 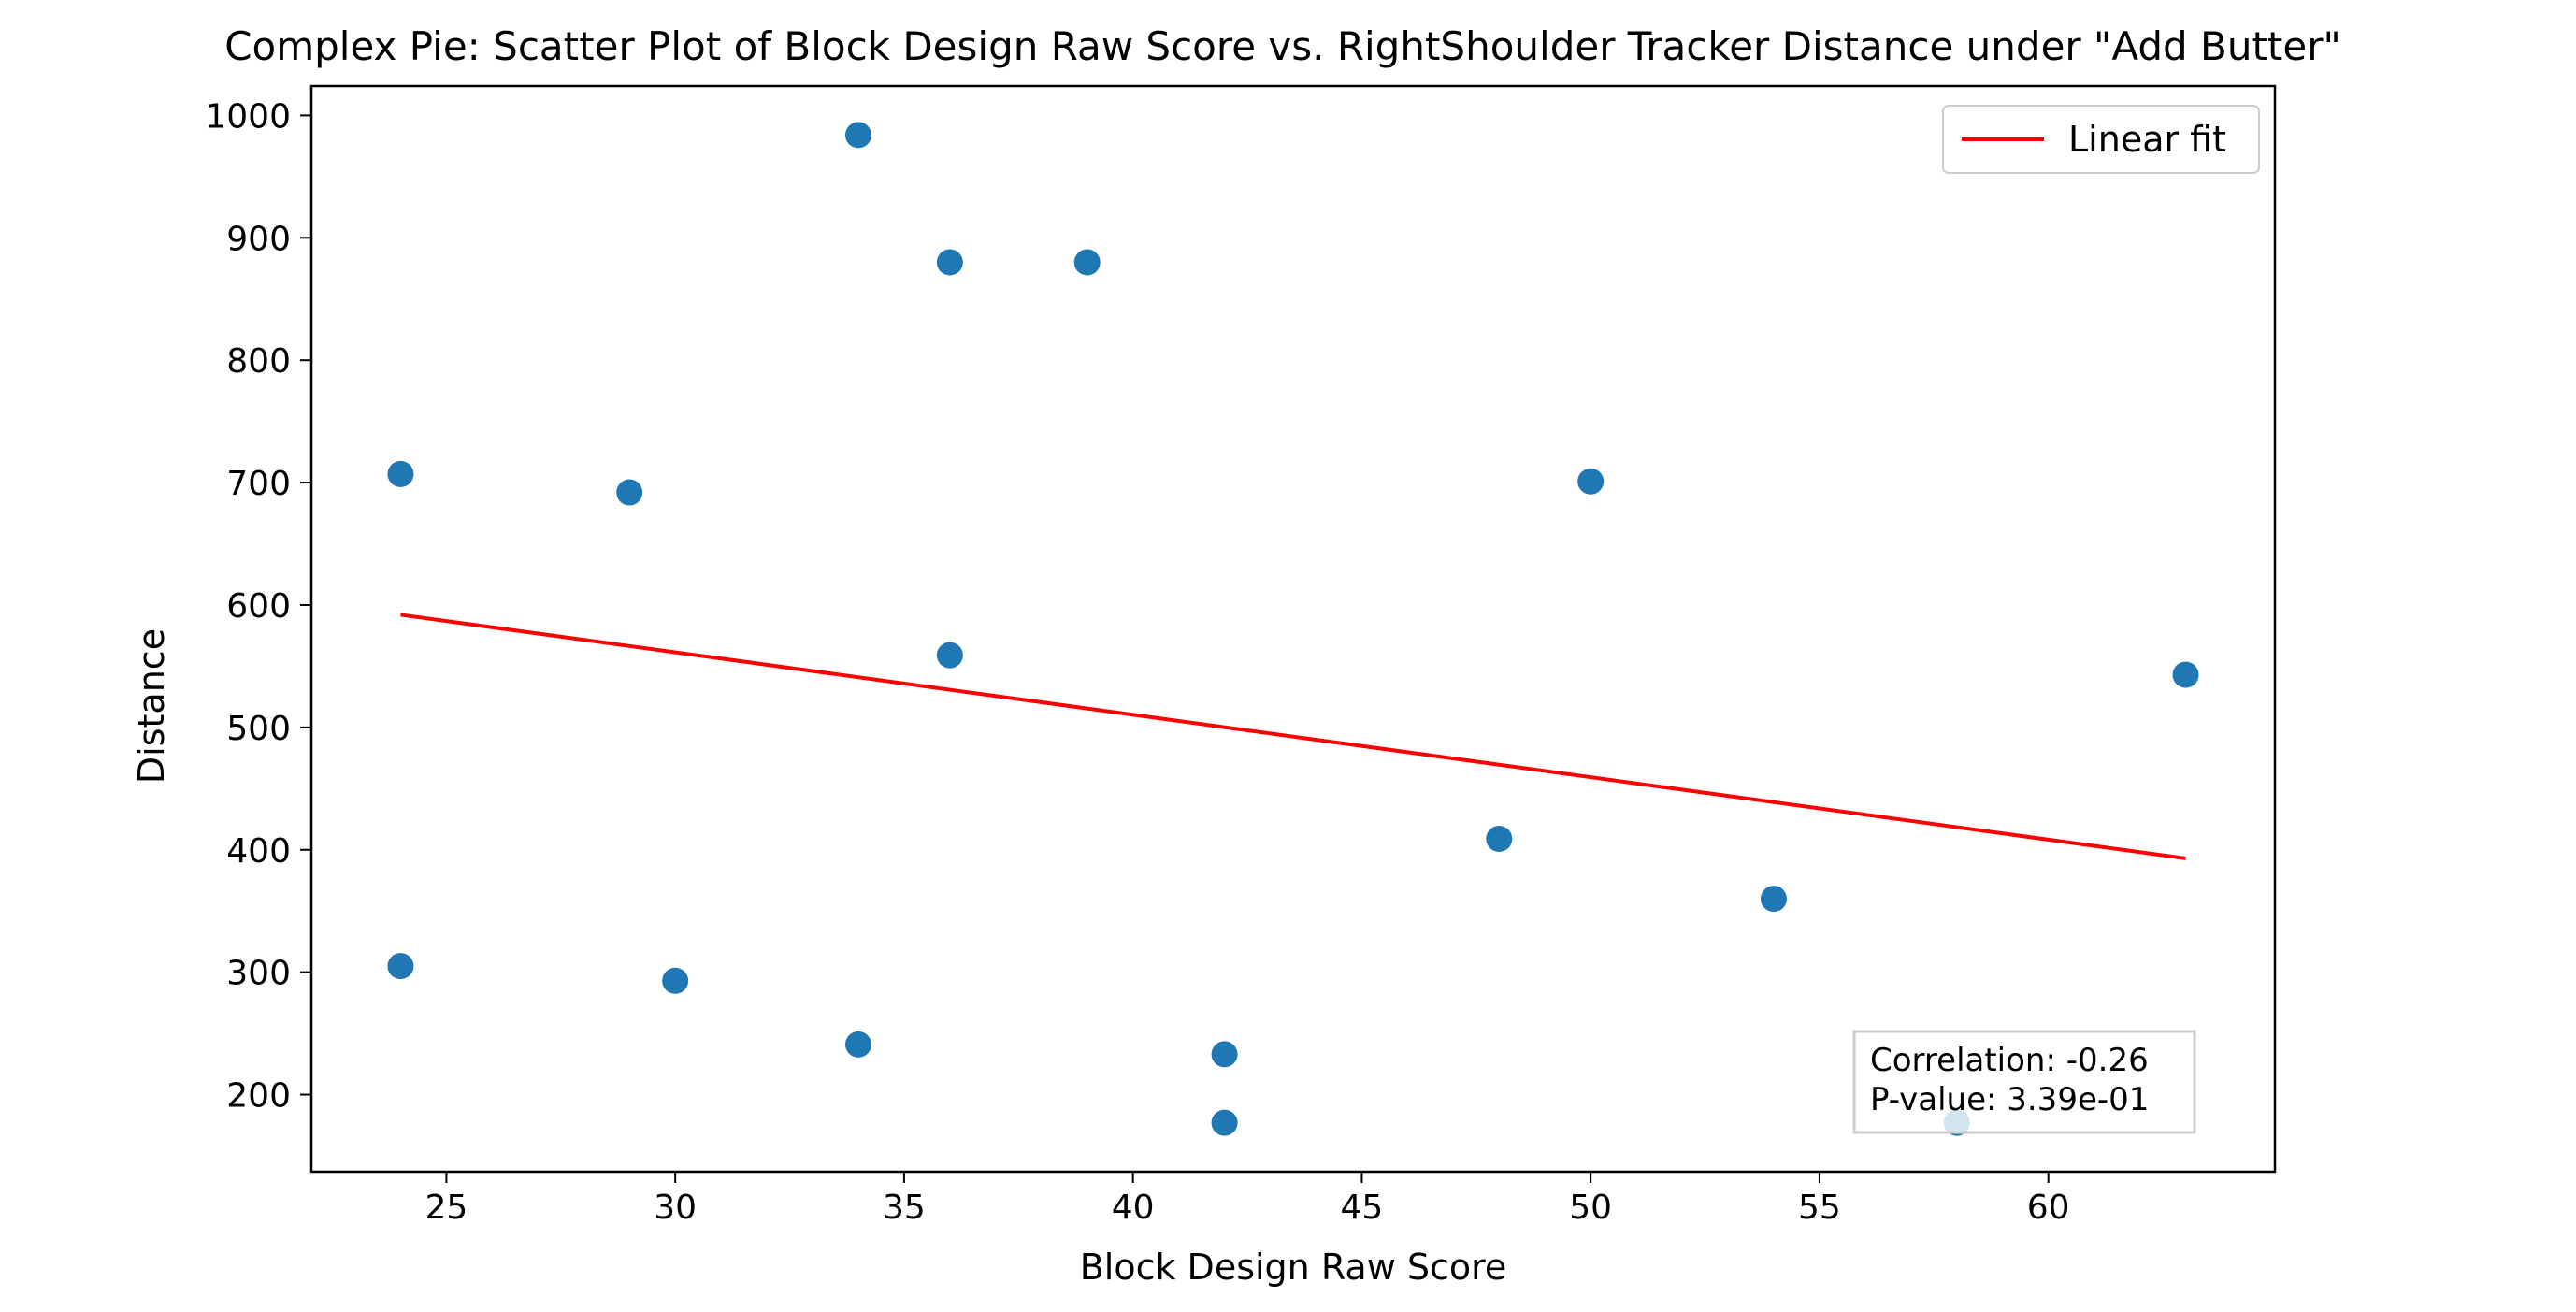 I want to click on y-tick-label: 1000, so click(x=248, y=116).